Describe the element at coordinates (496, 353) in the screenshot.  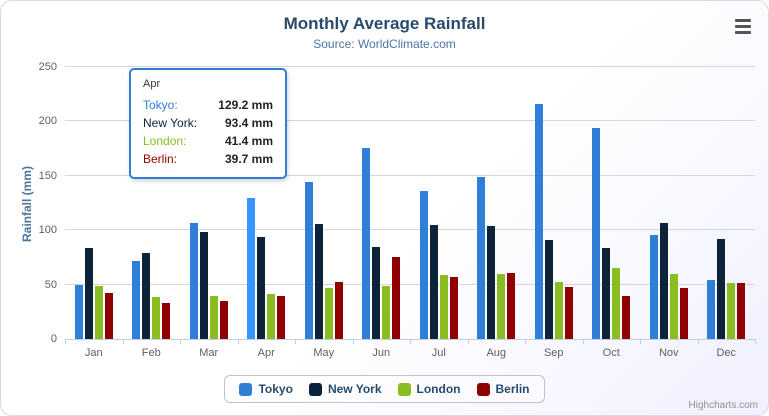
I see `x-axis-label: Aug` at that location.